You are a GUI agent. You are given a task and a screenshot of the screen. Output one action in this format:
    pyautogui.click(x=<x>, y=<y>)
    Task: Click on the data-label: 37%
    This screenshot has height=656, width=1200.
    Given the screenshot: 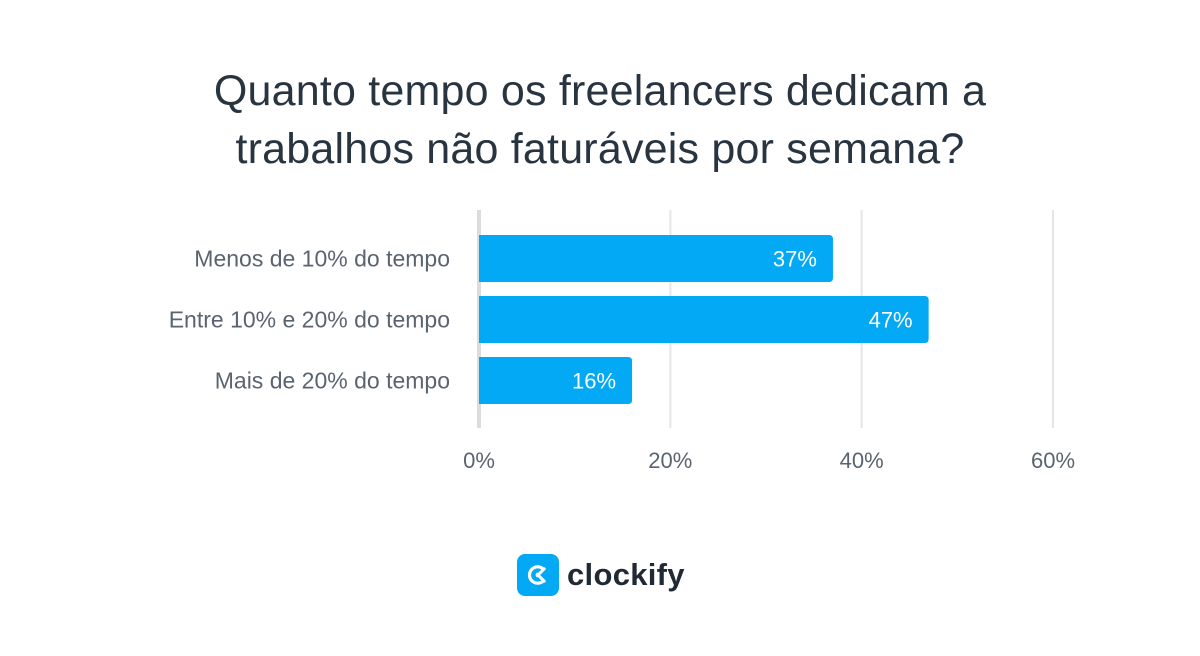 What is the action you would take?
    pyautogui.click(x=795, y=259)
    